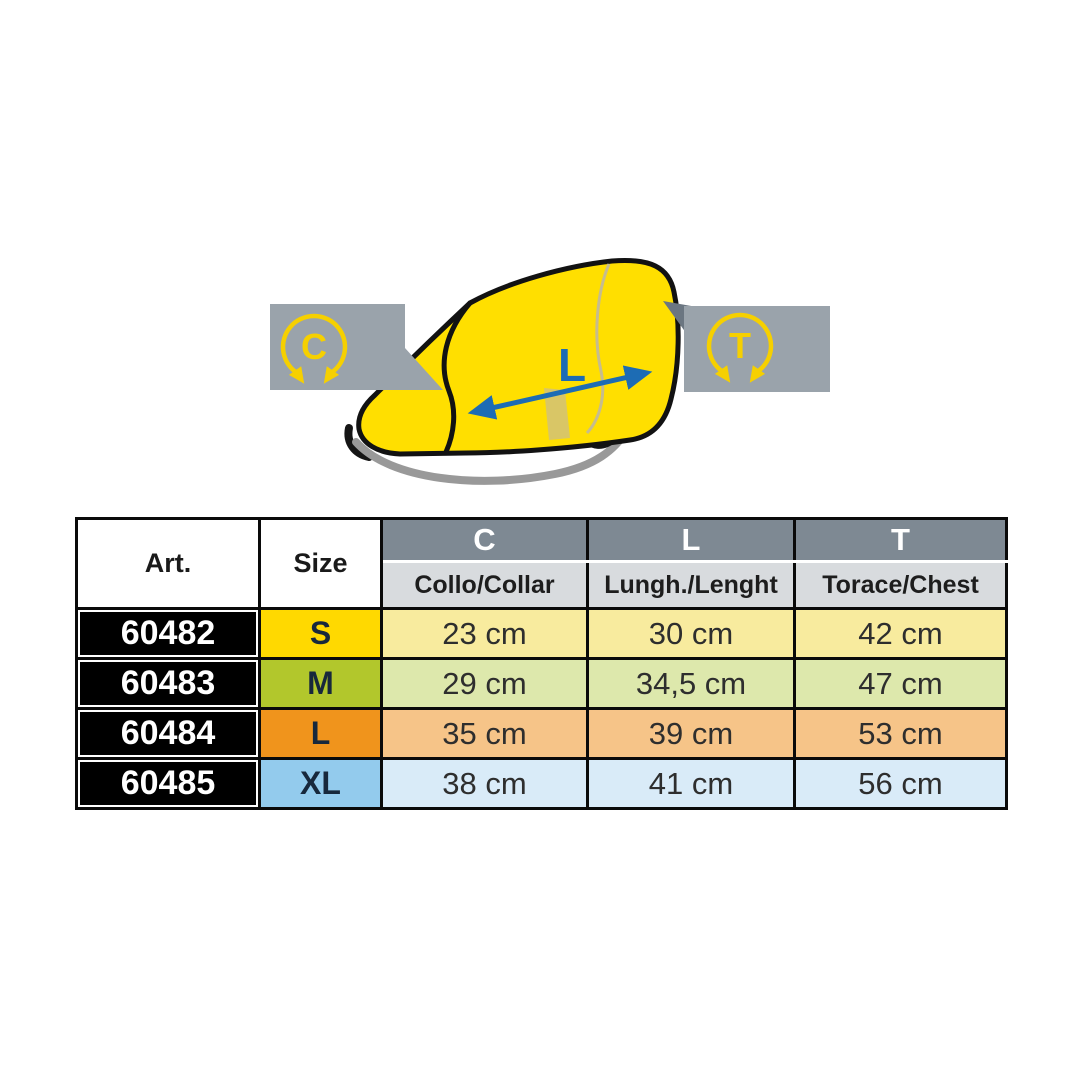  Describe the element at coordinates (168, 783) in the screenshot. I see `art-cell: 60485` at that location.